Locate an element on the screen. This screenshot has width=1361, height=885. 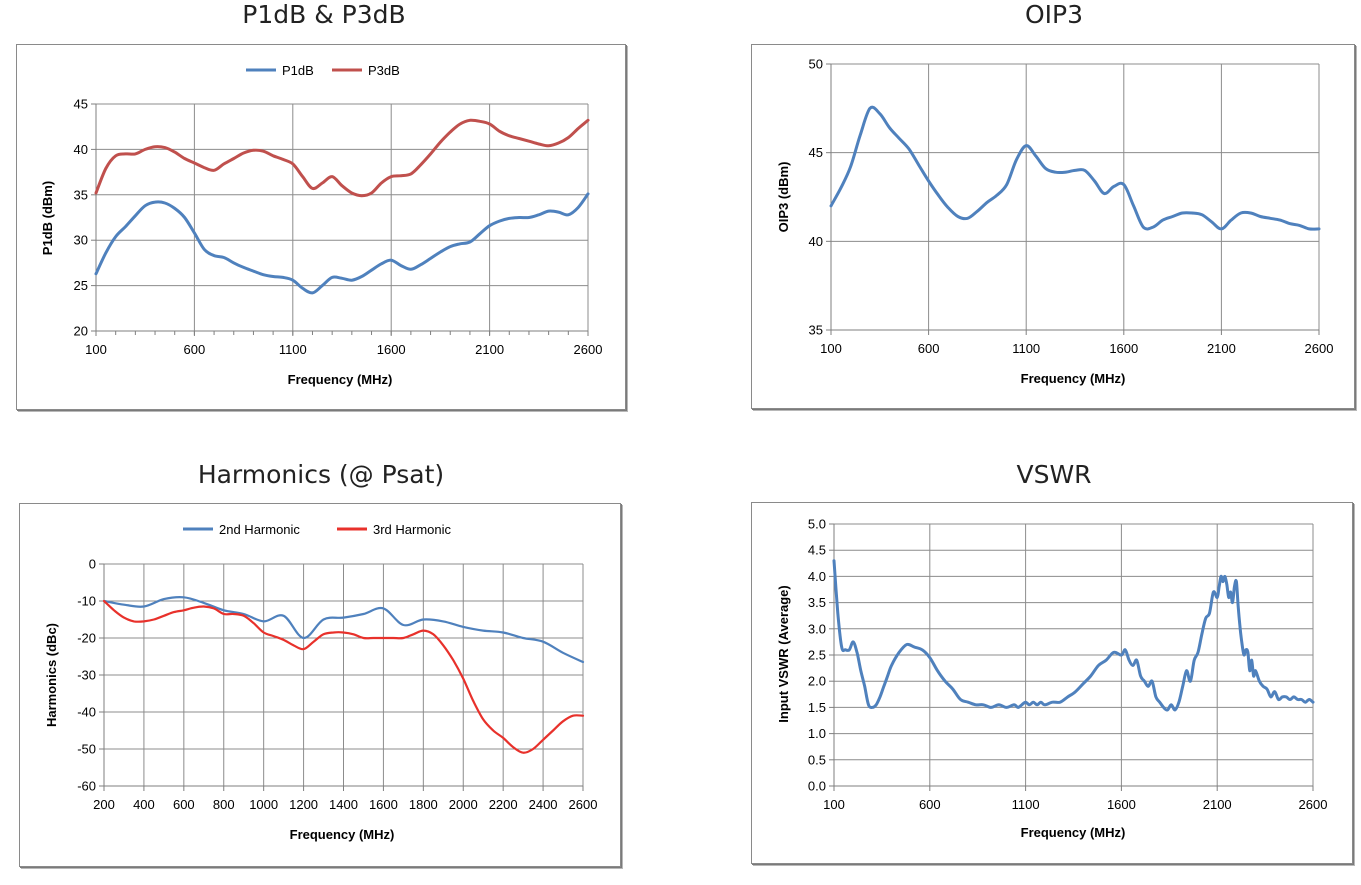
chart-title-vswr: VSWR is located at coordinates (1054, 474).